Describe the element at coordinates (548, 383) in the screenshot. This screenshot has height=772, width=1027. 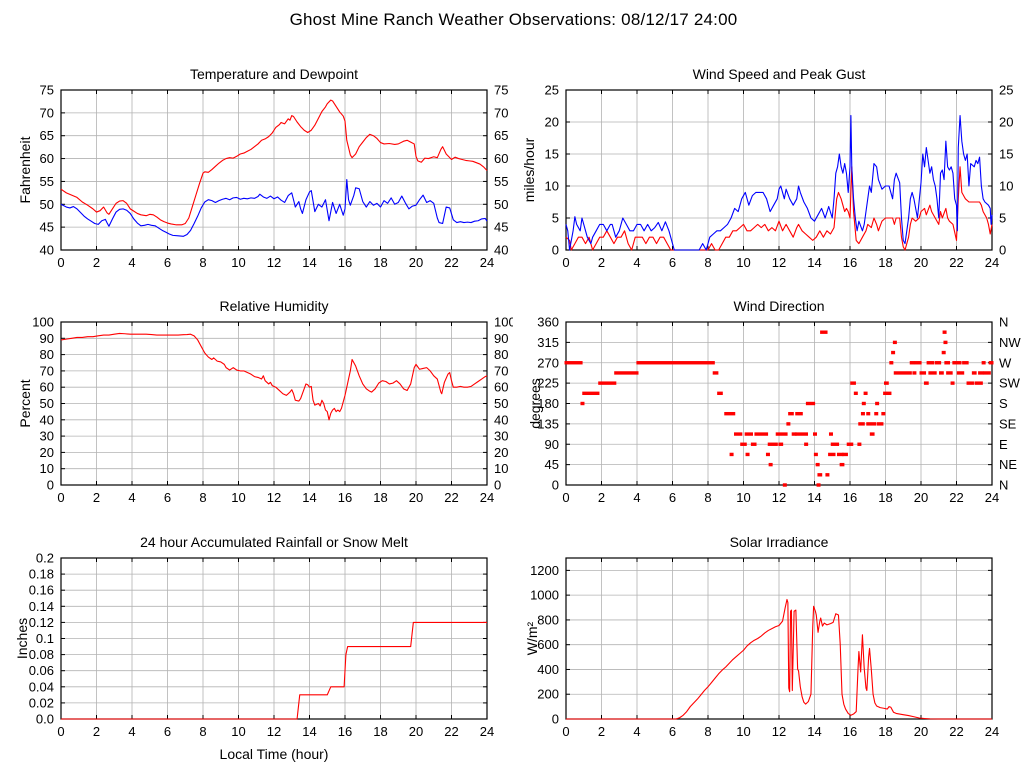
I see `svg-text: 225` at that location.